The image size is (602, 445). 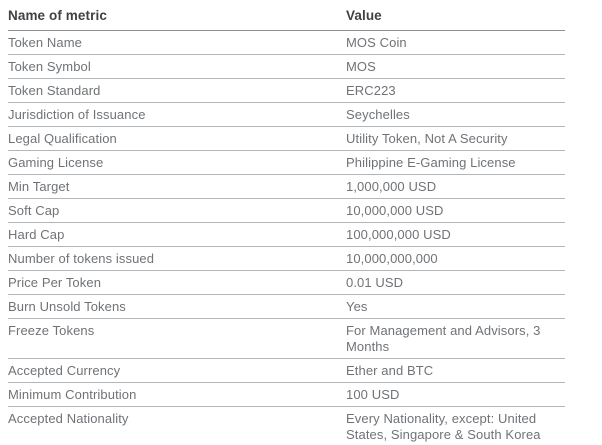 I want to click on table-row: Minimum Contribution 100 USD, so click(x=286, y=395).